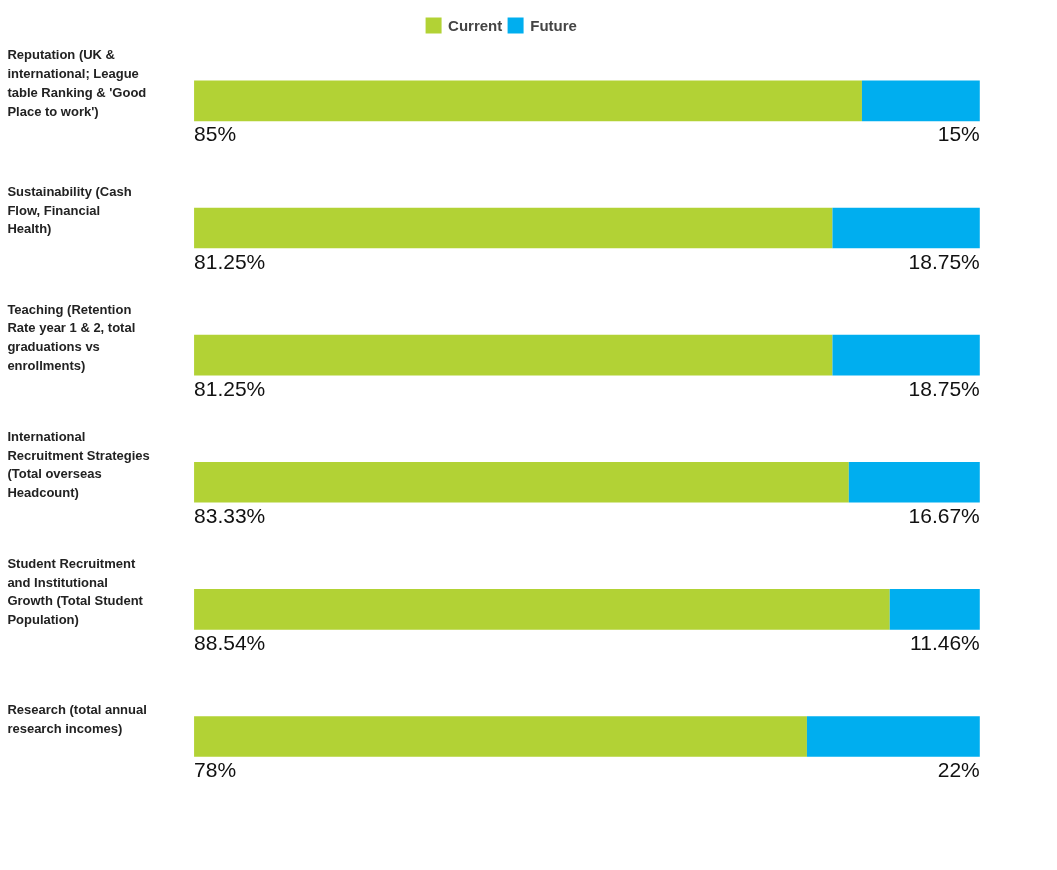 The width and height of the screenshot is (1057, 870). I want to click on y-tick-label: Reputation (UK & international; League table Ranking & 'Good Place to work'), so click(77, 83).